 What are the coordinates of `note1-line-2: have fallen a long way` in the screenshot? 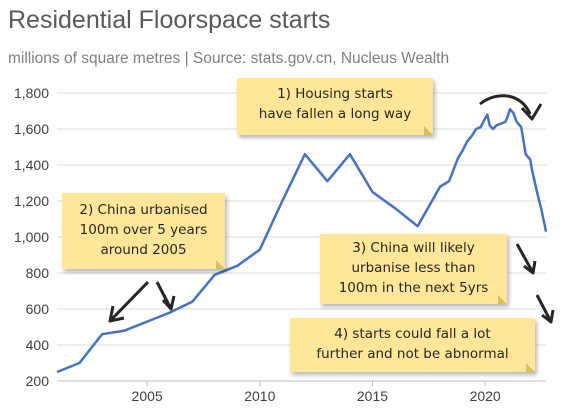 It's located at (335, 114).